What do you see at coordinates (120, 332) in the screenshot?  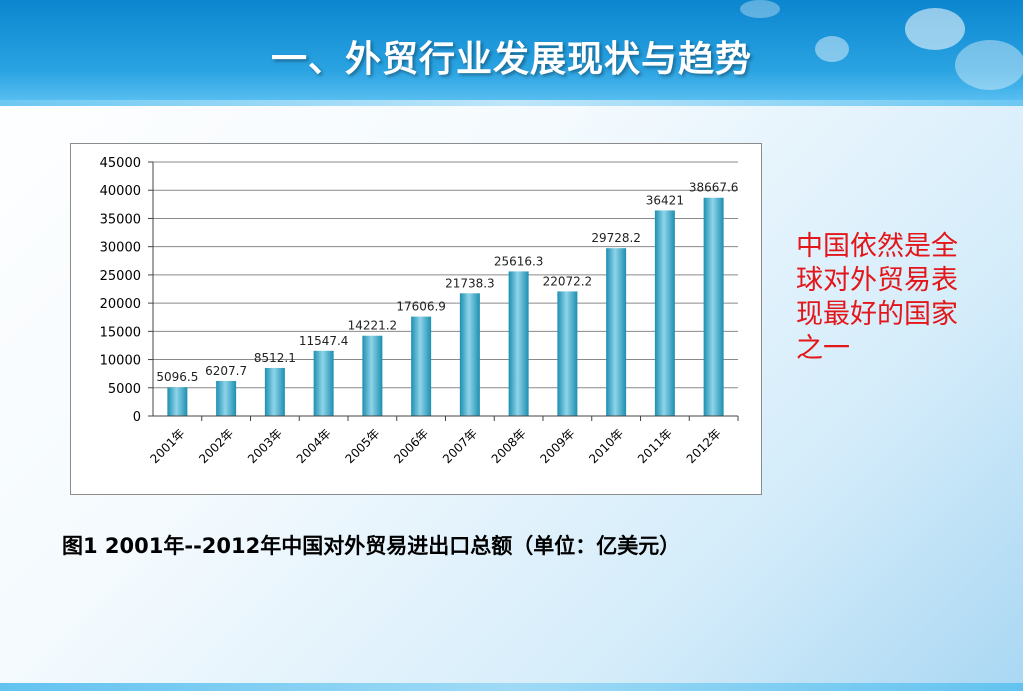 I see `y-tick-label: 15000` at bounding box center [120, 332].